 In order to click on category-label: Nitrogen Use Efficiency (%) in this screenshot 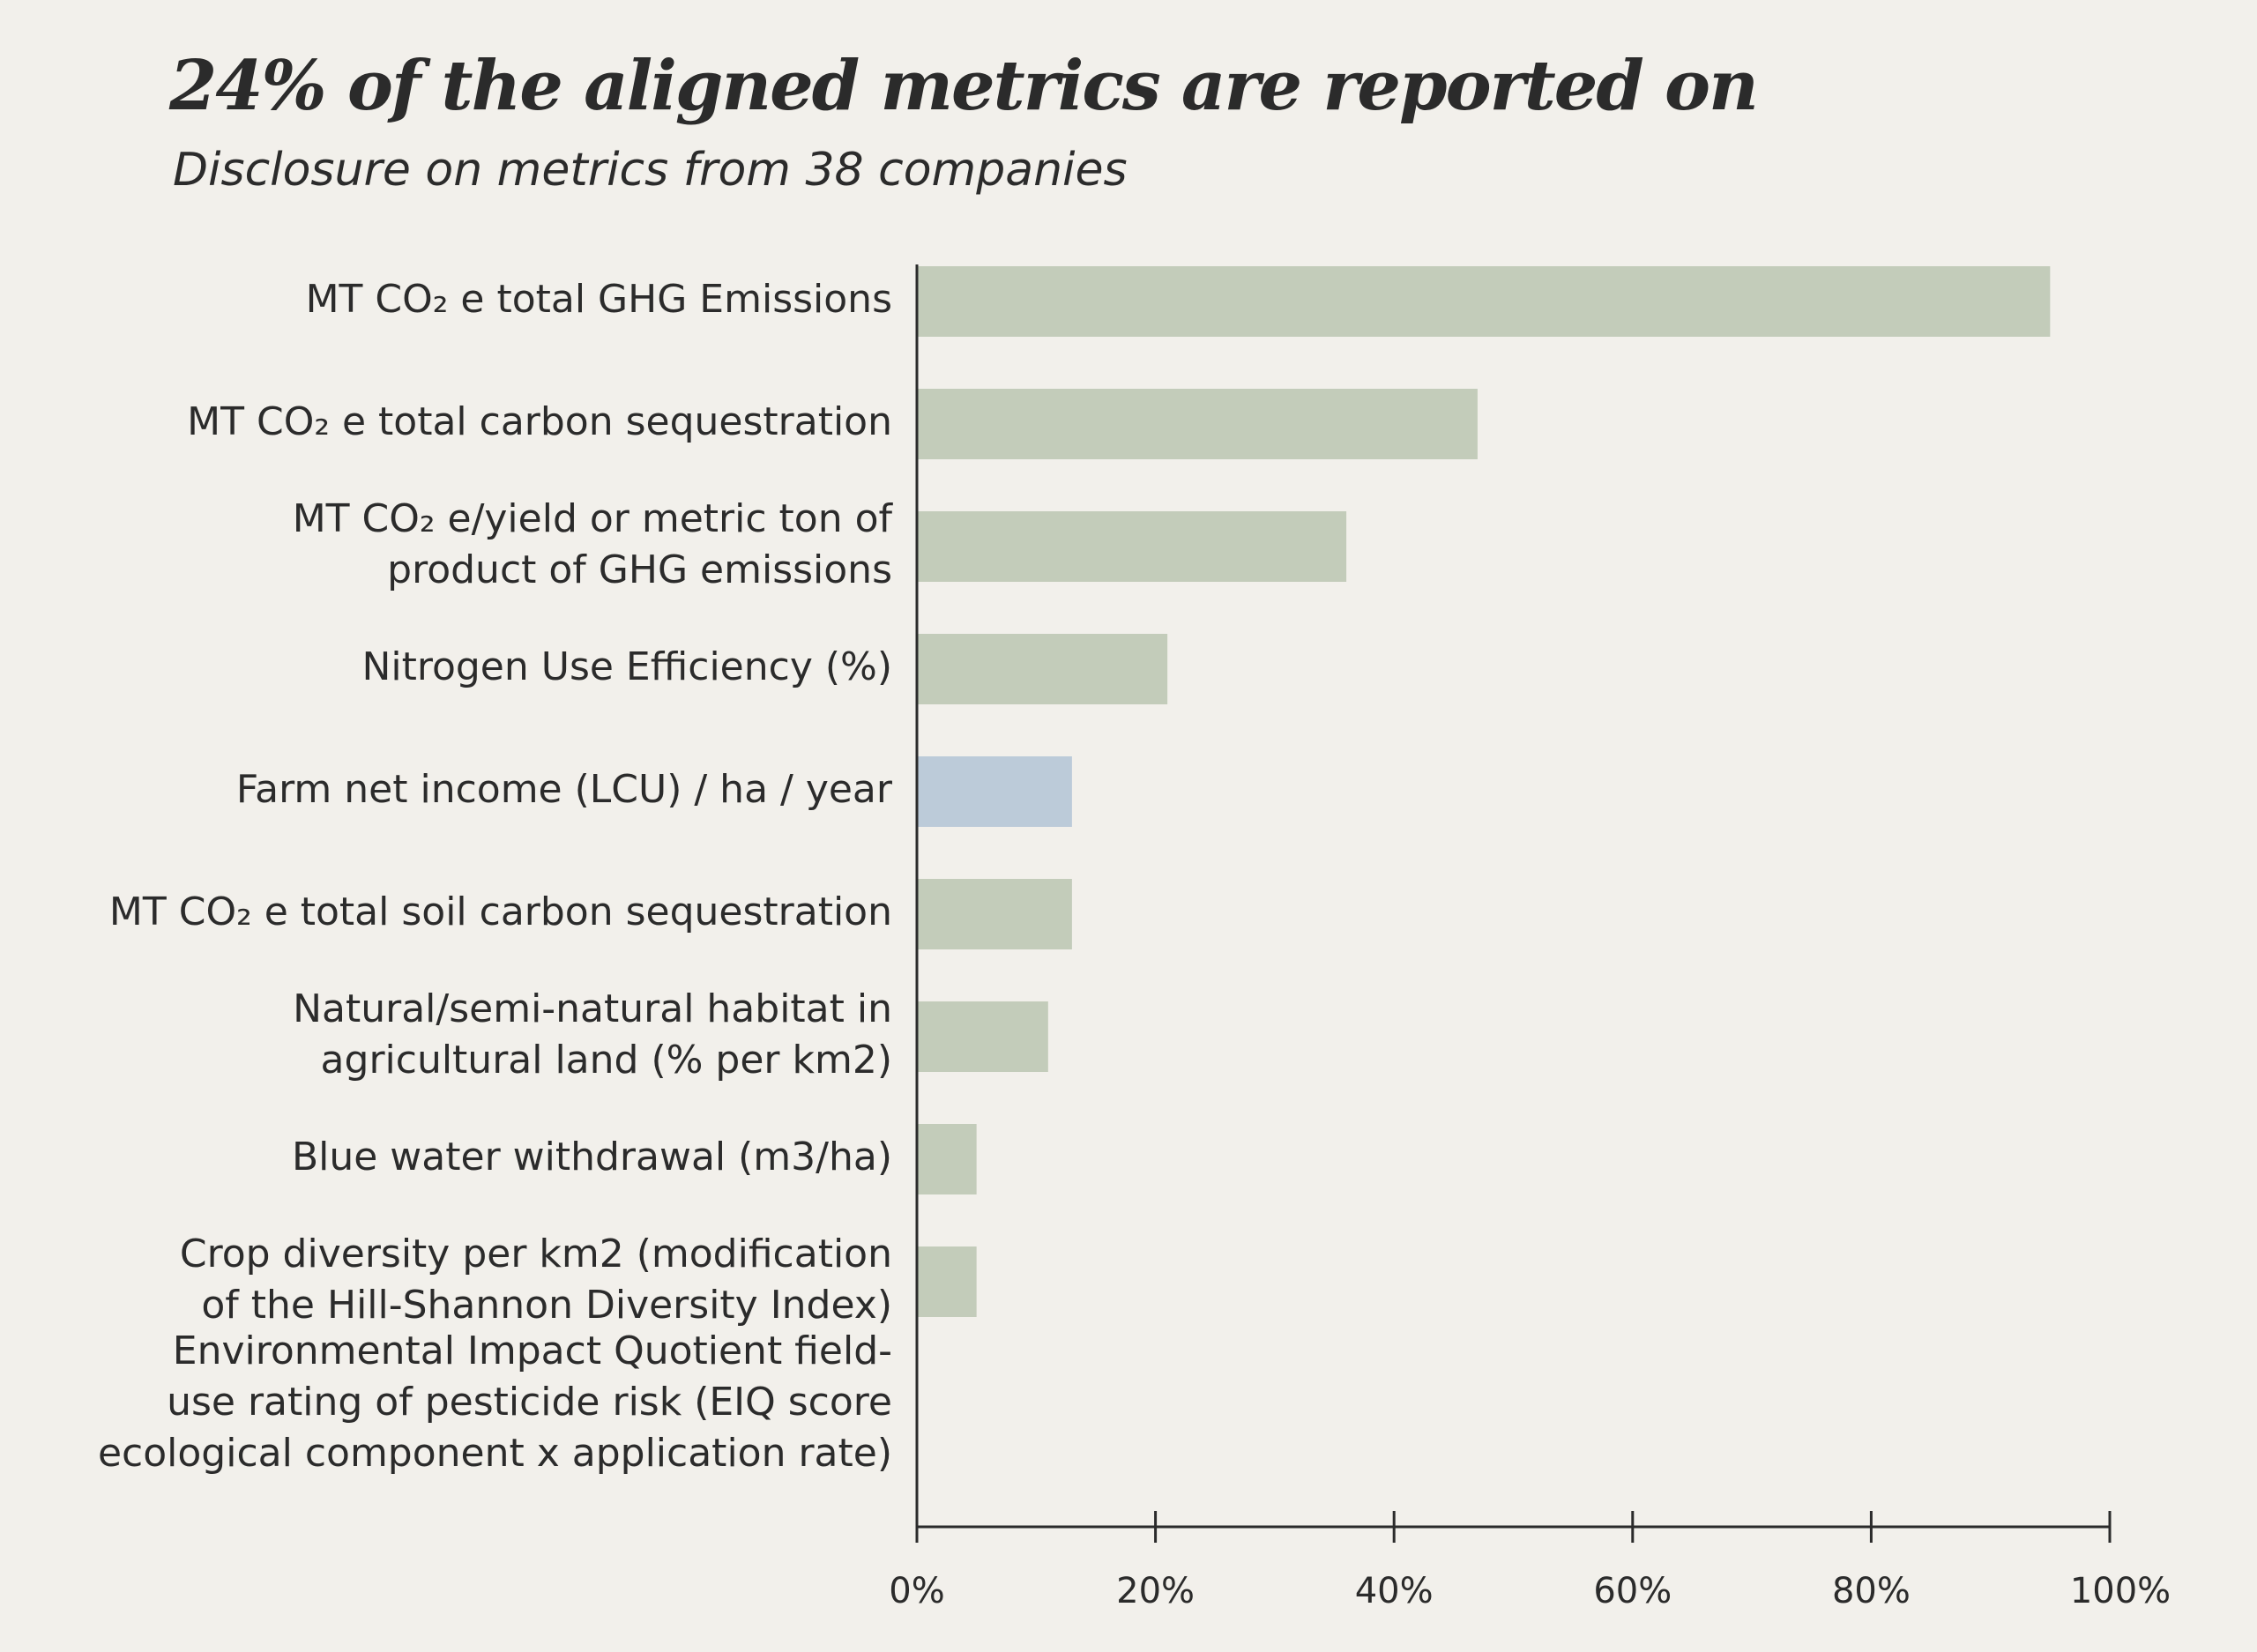, I will do `click(626, 666)`.